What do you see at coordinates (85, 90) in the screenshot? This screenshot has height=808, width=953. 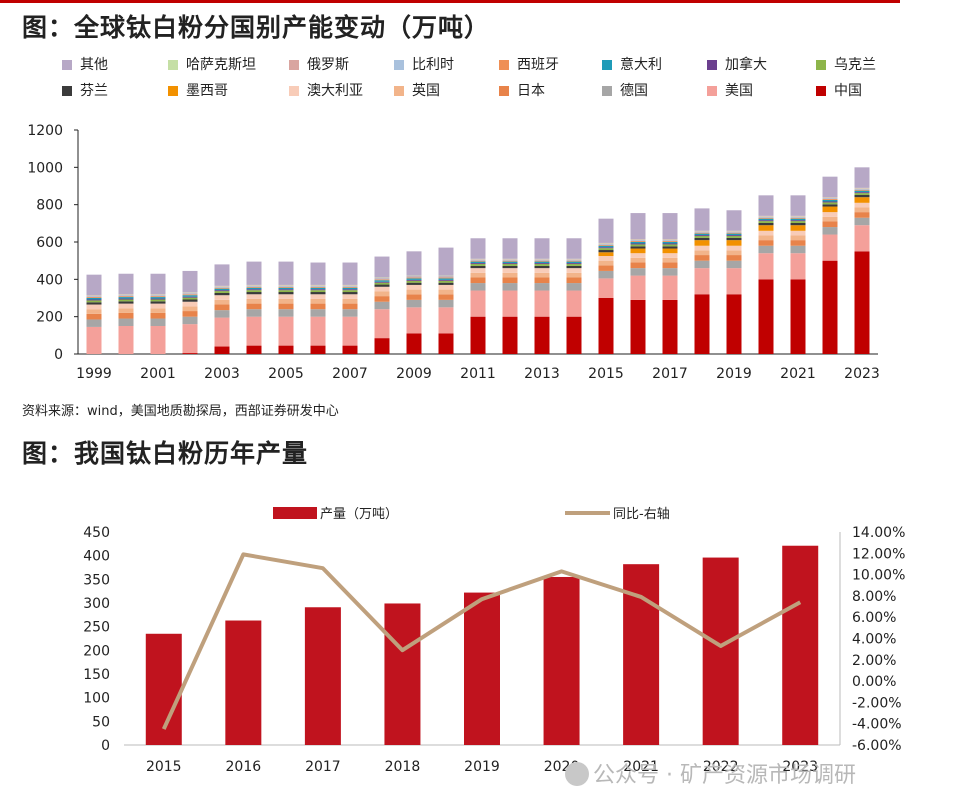 I see `legend-item: 芬兰` at bounding box center [85, 90].